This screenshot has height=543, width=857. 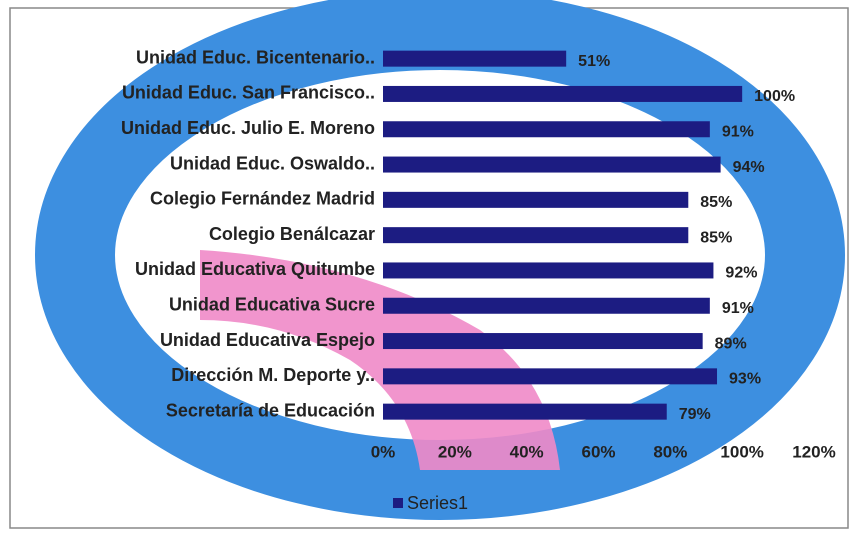 I want to click on value-label: 79%, so click(x=695, y=414).